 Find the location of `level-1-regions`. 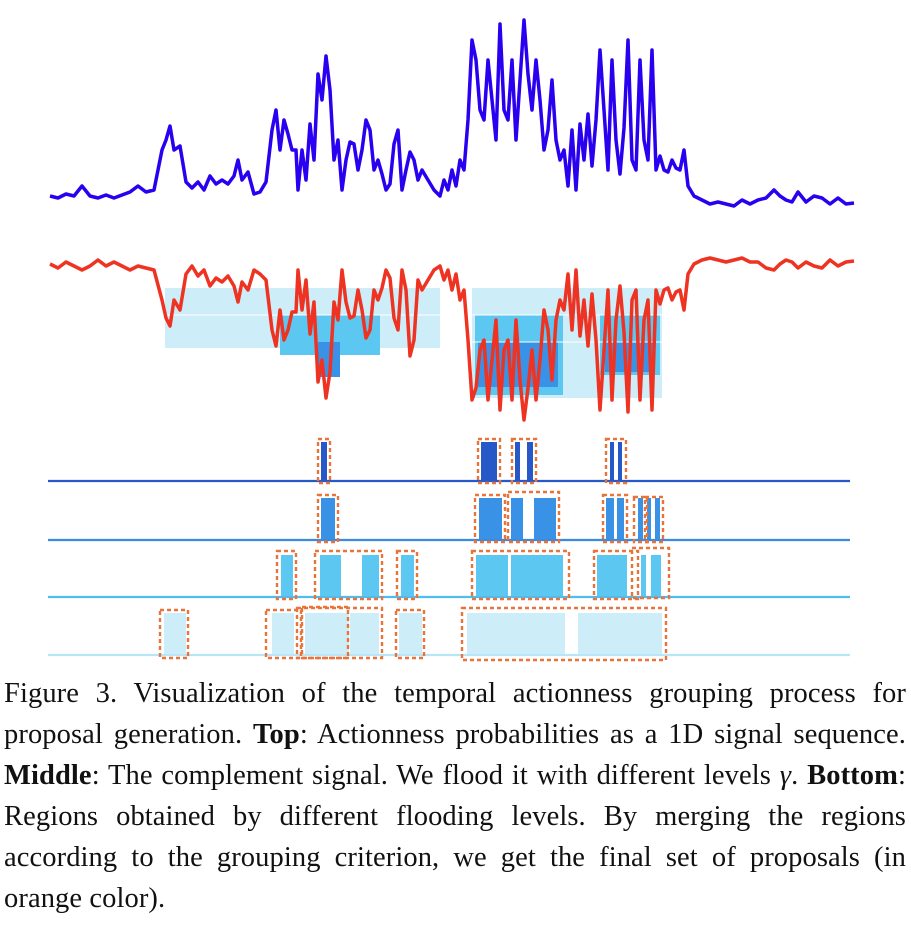

level-1-regions is located at coordinates (413, 633).